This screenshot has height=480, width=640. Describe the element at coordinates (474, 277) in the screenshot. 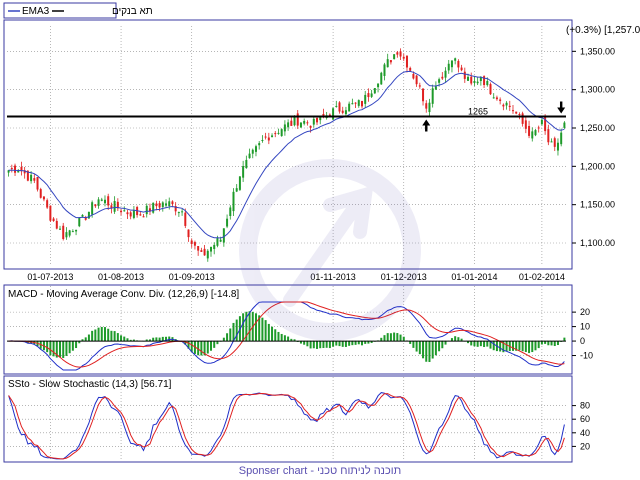

I see `price-x-label: 01-01-2014` at that location.